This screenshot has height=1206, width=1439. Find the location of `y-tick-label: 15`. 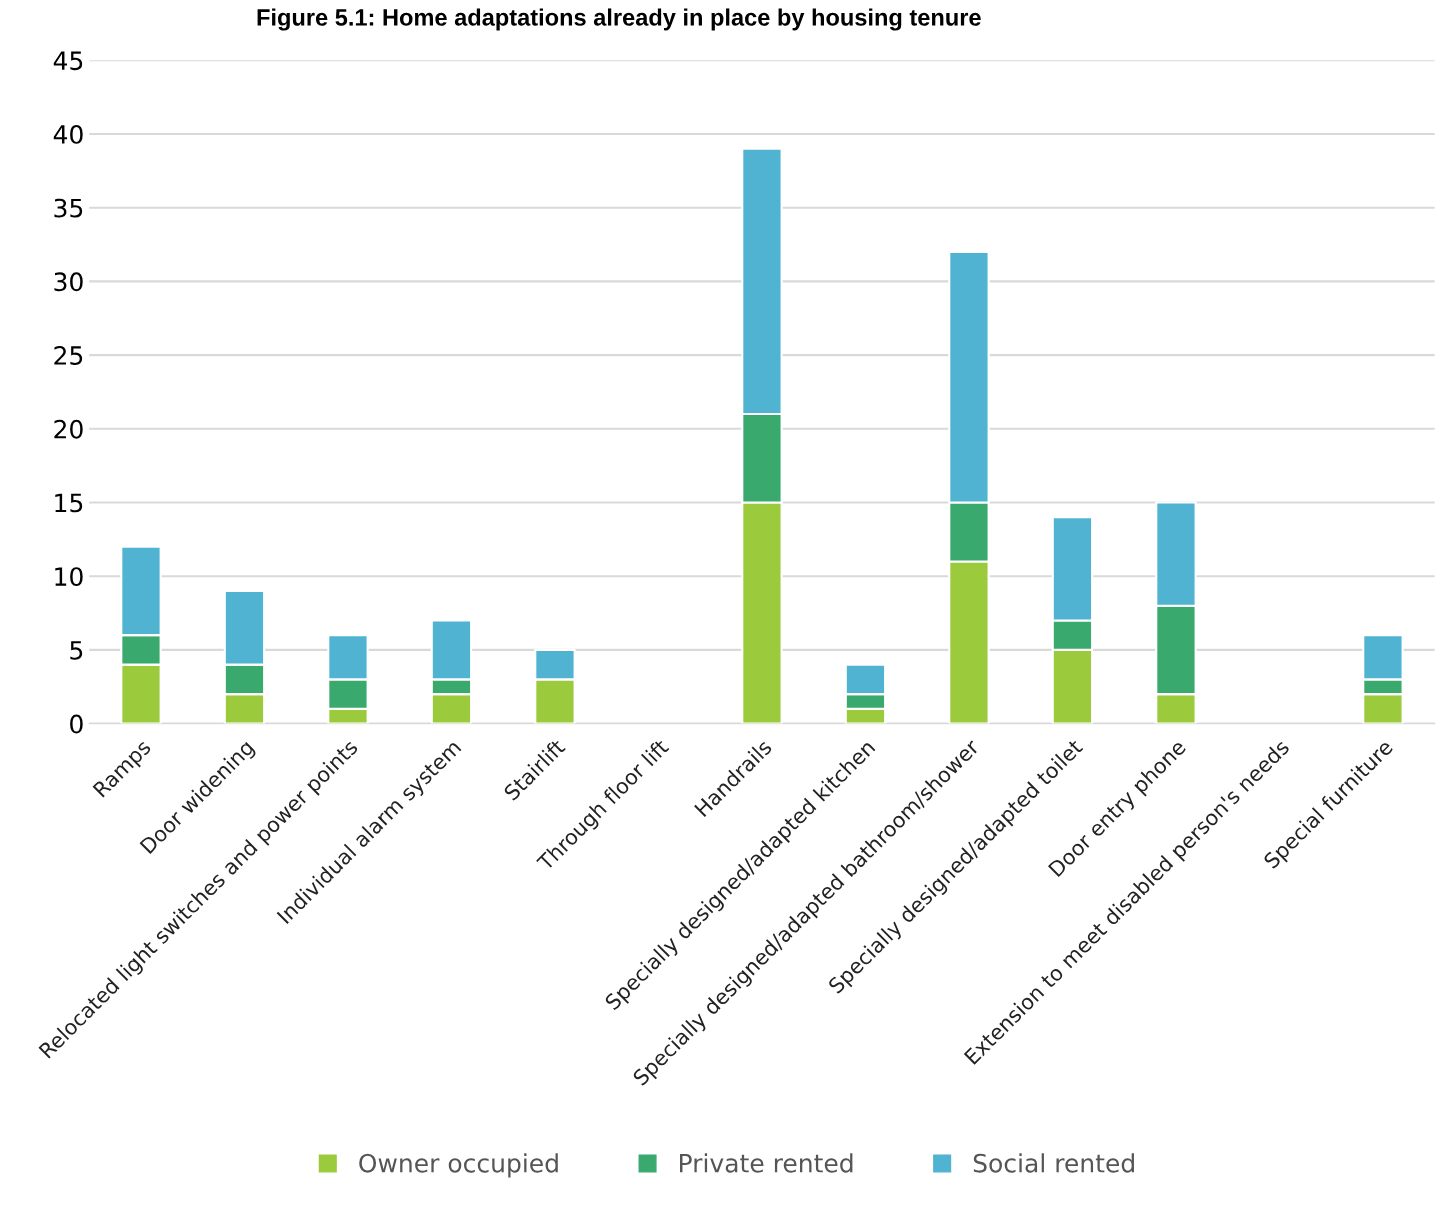

y-tick-label: 15 is located at coordinates (69, 503).